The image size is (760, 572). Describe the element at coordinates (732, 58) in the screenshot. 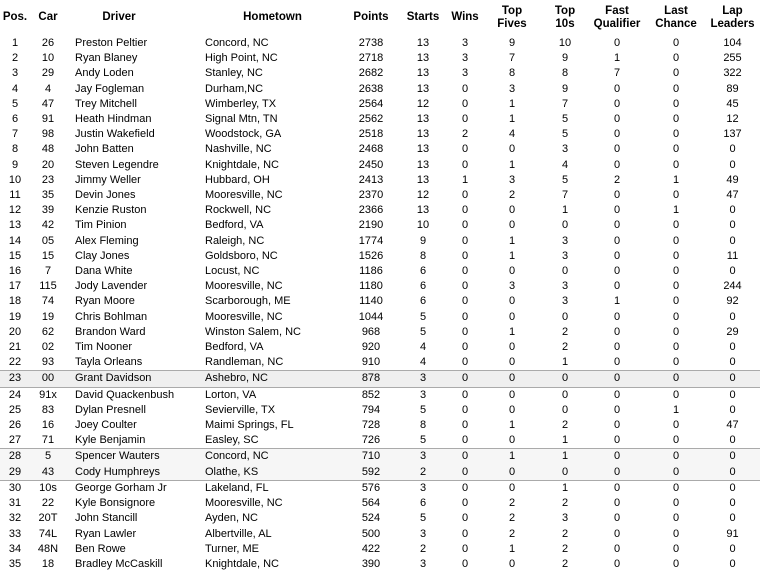

I see `cell-lap_leaders: 255` at that location.